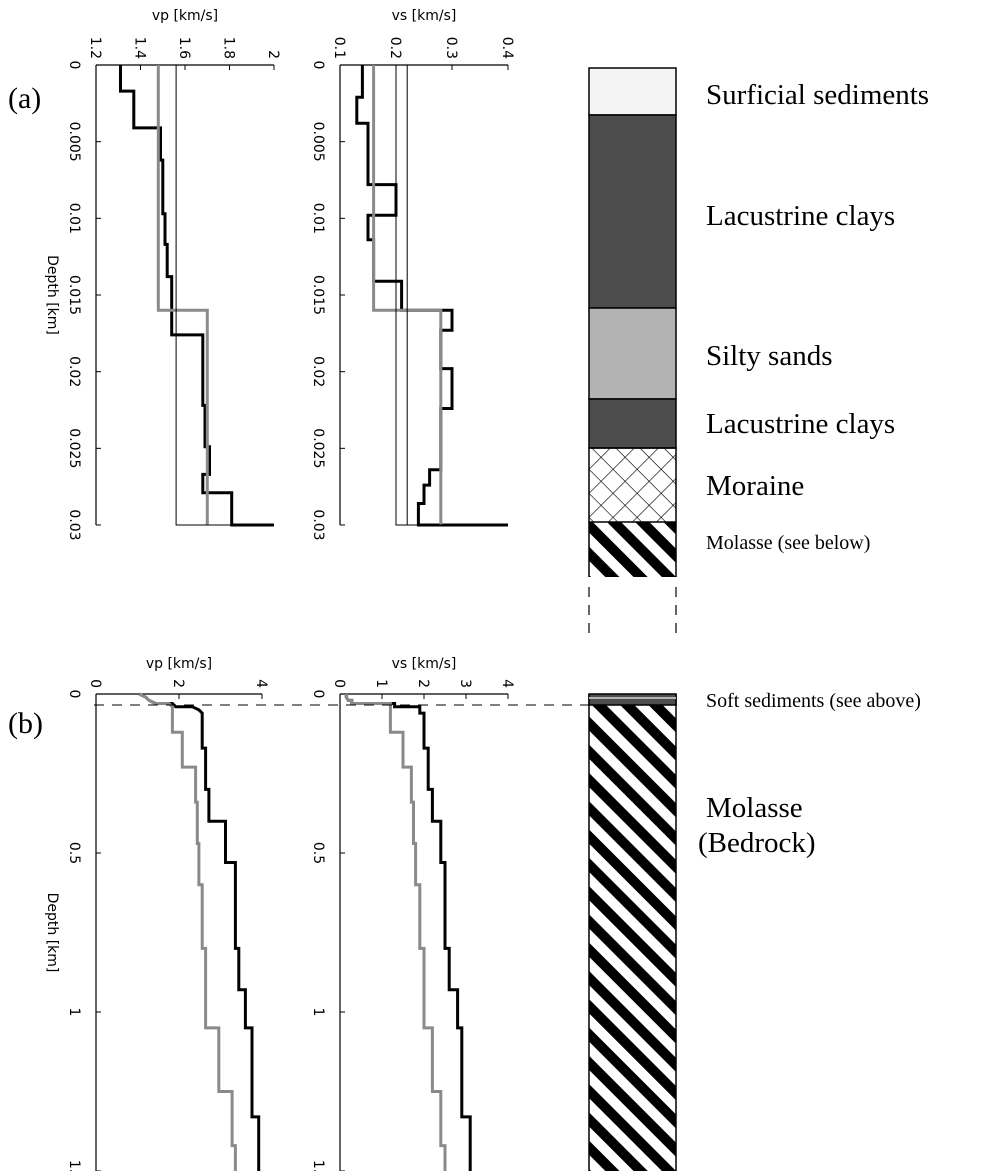 This screenshot has height=1171, width=989. Describe the element at coordinates (74, 295) in the screenshot. I see `a_vp-ytick-label: 0.015` at that location.